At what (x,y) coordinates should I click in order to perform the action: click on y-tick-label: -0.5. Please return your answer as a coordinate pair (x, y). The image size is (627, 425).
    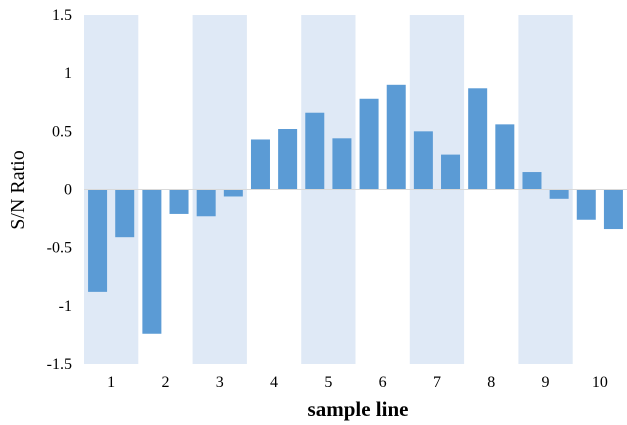
    Looking at the image, I should click on (59, 248).